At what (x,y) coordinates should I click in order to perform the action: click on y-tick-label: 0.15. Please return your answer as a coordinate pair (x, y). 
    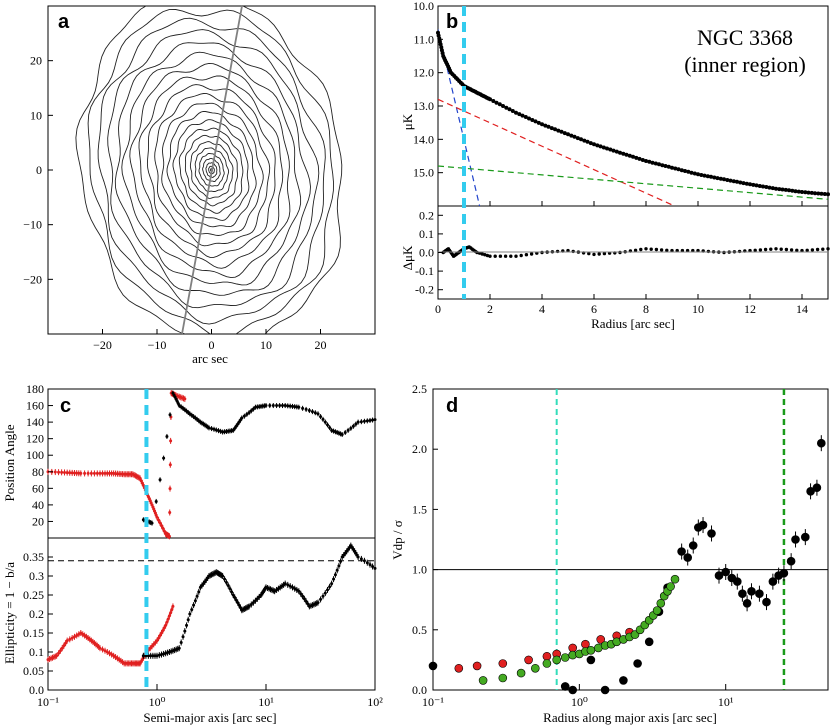
    Looking at the image, I should click on (33, 633).